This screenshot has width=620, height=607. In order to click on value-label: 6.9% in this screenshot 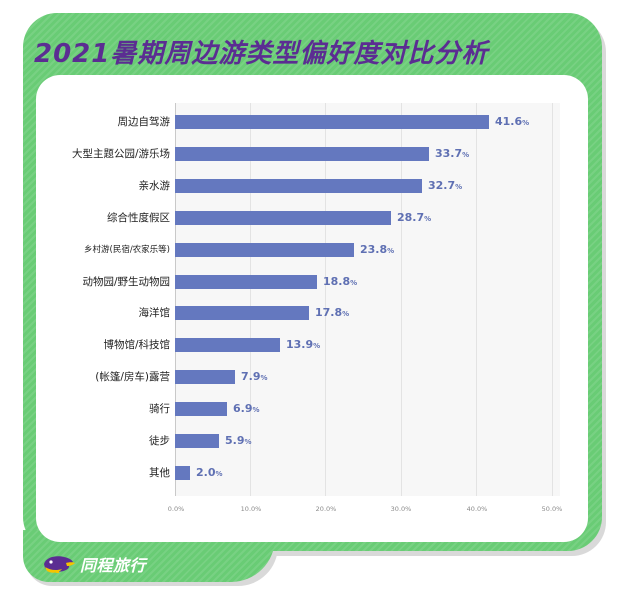, I will do `click(246, 409)`.